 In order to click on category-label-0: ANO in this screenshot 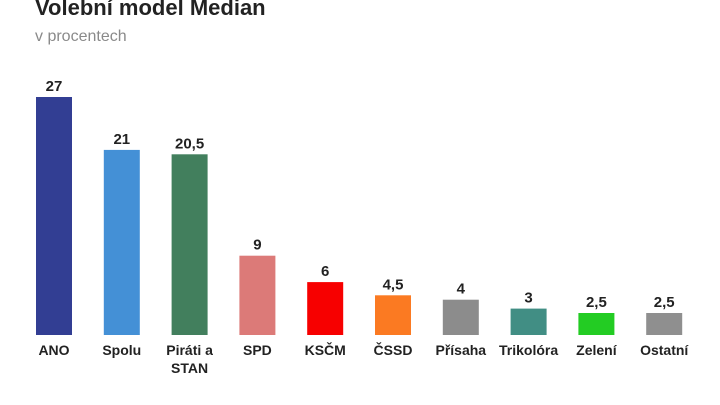, I will do `click(53, 350)`.